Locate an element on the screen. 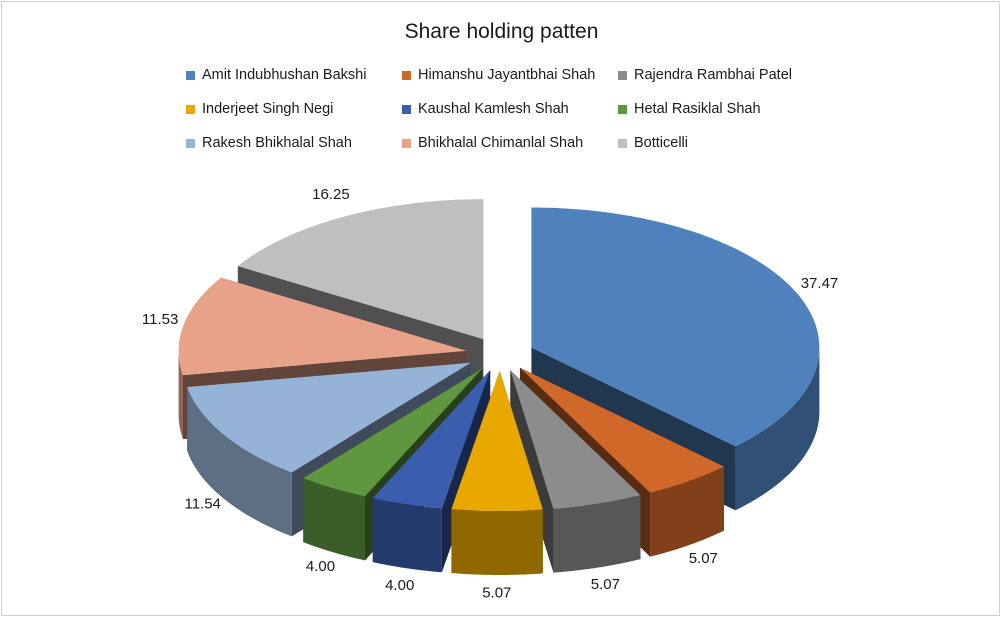 The image size is (1003, 619). data-label-botticelli: 16.25 is located at coordinates (331, 194).